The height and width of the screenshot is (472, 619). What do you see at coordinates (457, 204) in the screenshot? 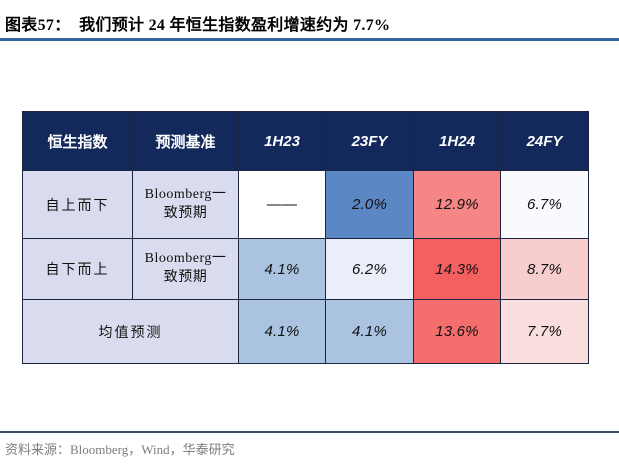
I see `cell-top-down-1h24: 12.9%` at bounding box center [457, 204].